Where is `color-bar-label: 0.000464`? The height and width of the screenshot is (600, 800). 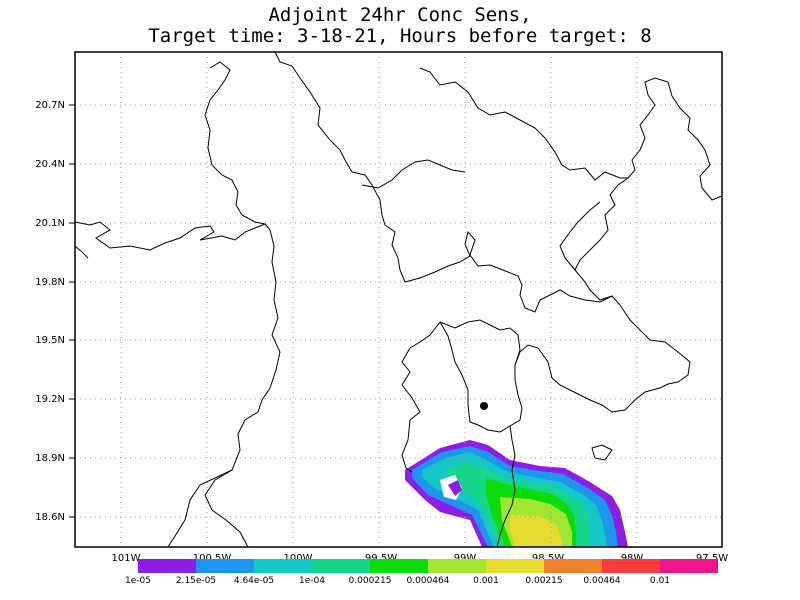 color-bar-label: 0.000464 is located at coordinates (428, 581).